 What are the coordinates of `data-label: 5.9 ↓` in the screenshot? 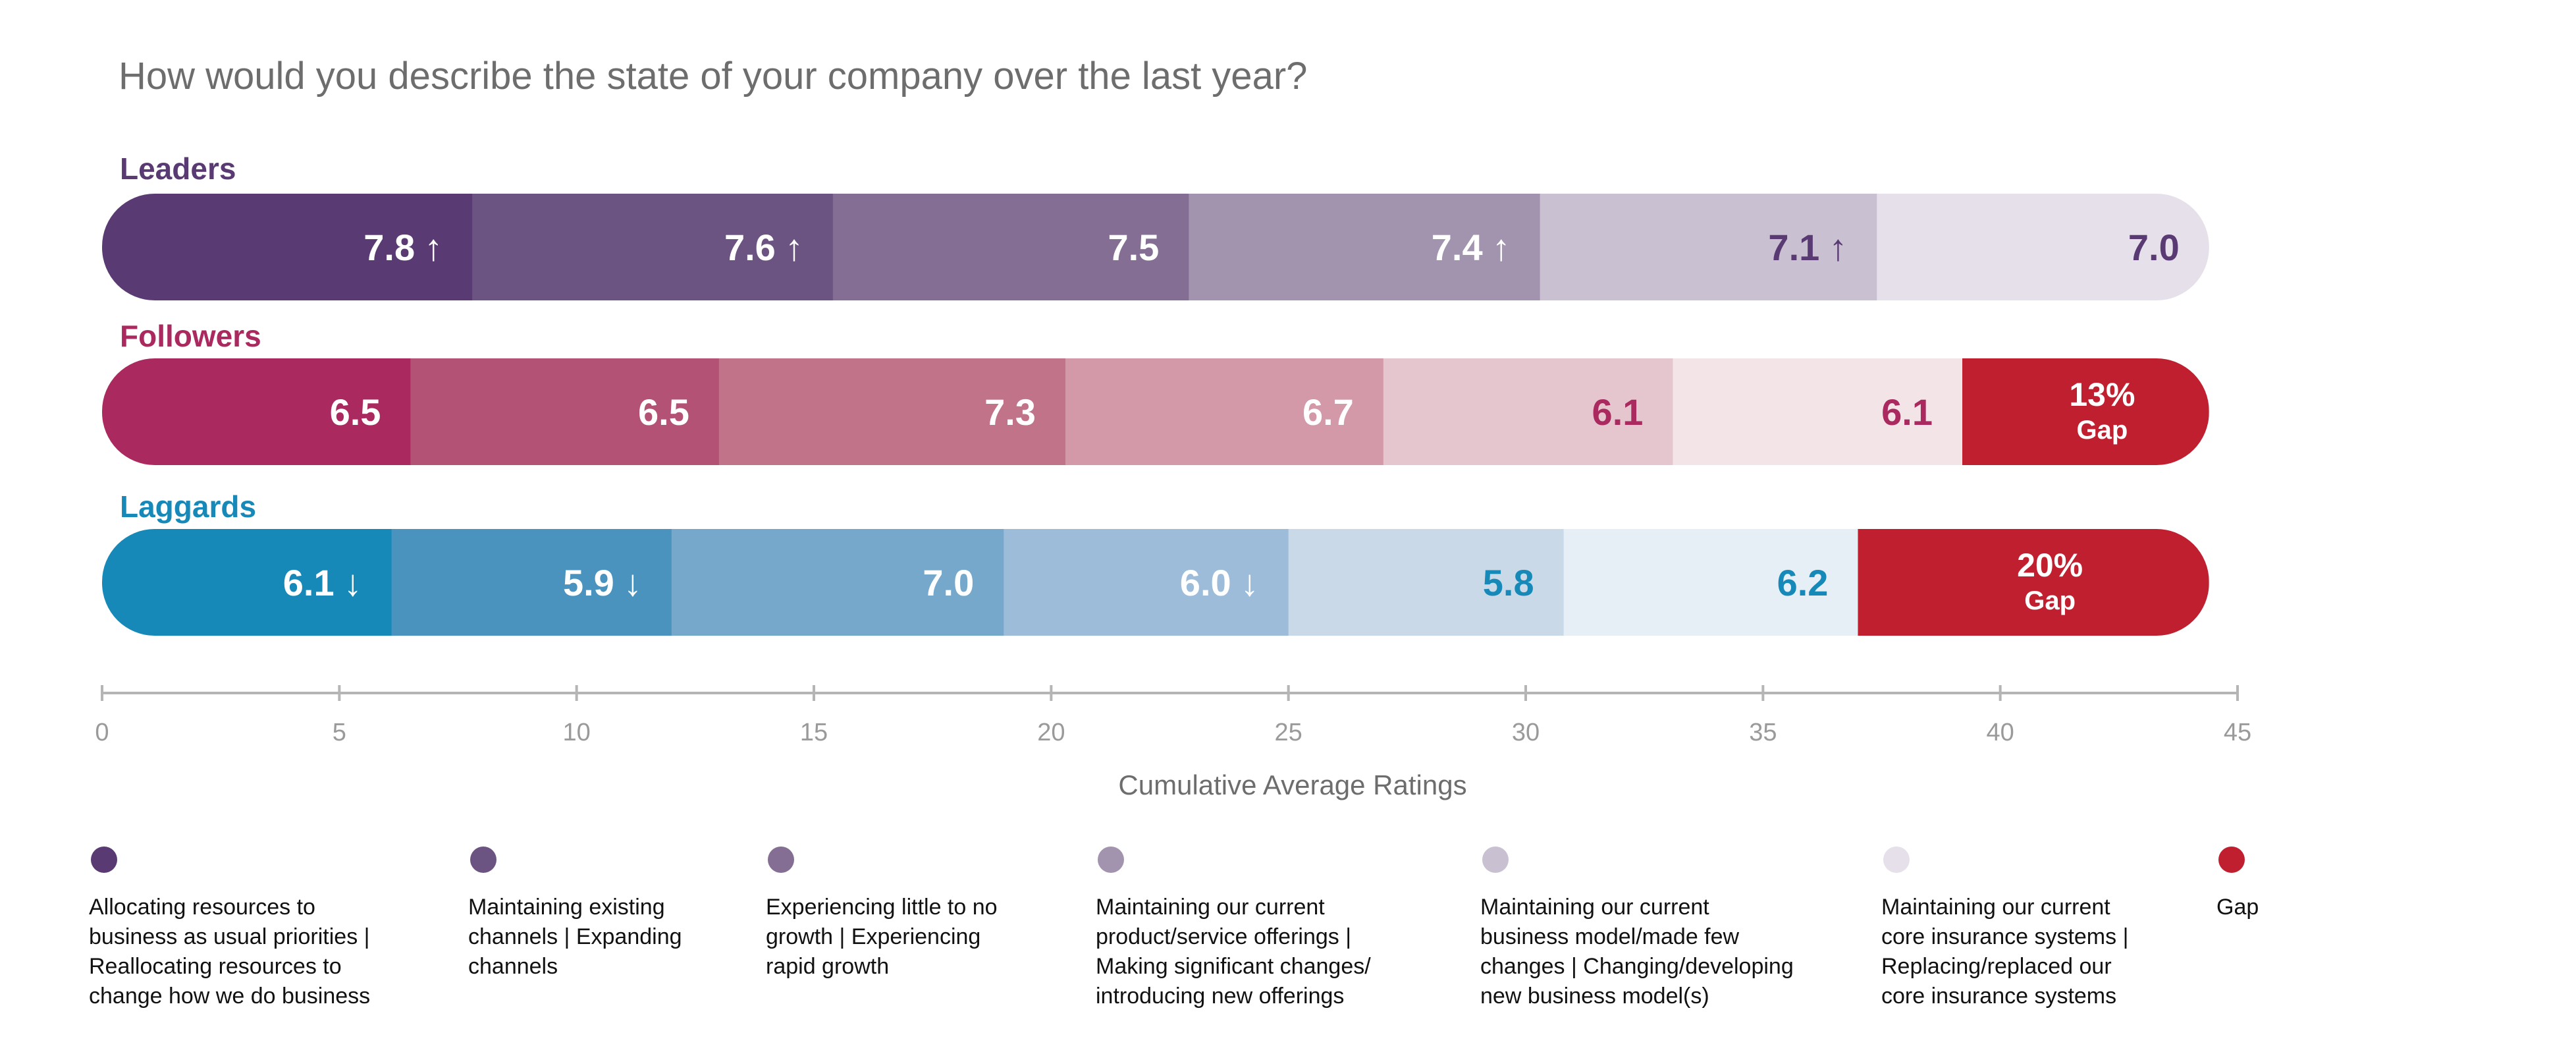 It's located at (602, 582).